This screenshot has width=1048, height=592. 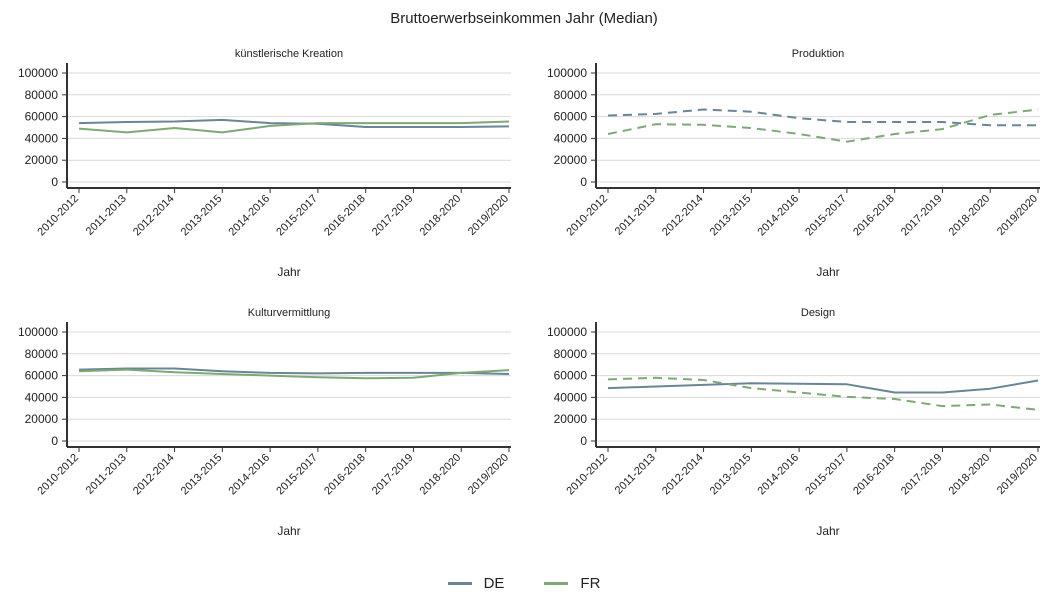 I want to click on legend: DE FR, so click(x=524, y=583).